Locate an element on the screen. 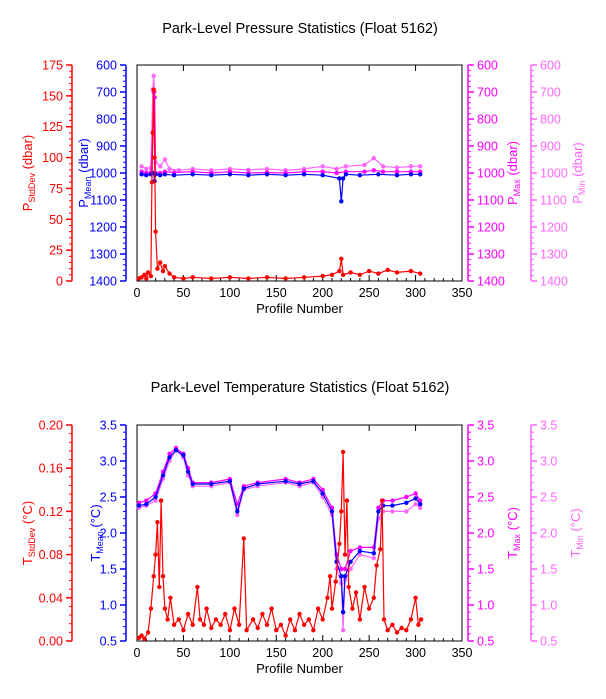 This screenshot has width=606, height=699. stddev-tick-label: 0.16 is located at coordinates (51, 469).